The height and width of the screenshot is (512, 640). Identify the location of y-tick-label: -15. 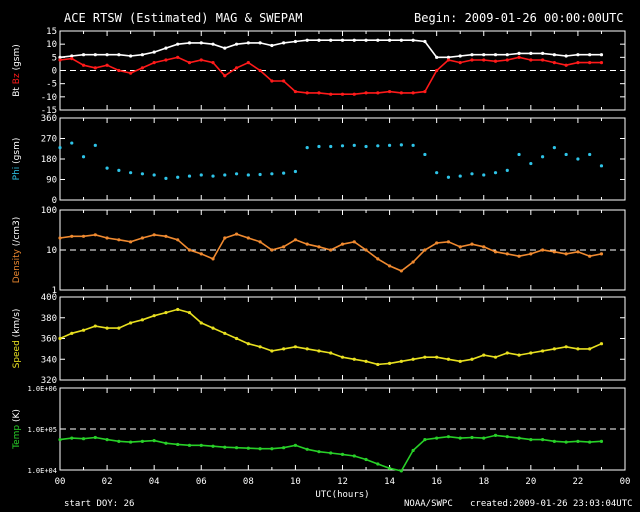
(49, 111).